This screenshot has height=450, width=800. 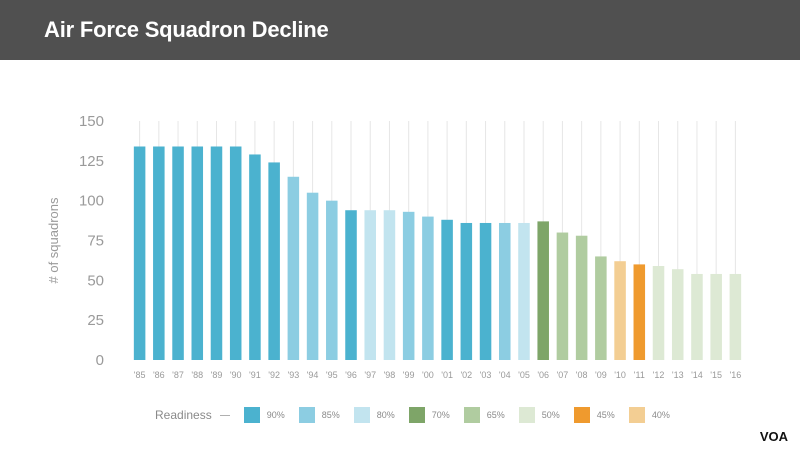 What do you see at coordinates (773, 436) in the screenshot?
I see `voa-logo: VOA` at bounding box center [773, 436].